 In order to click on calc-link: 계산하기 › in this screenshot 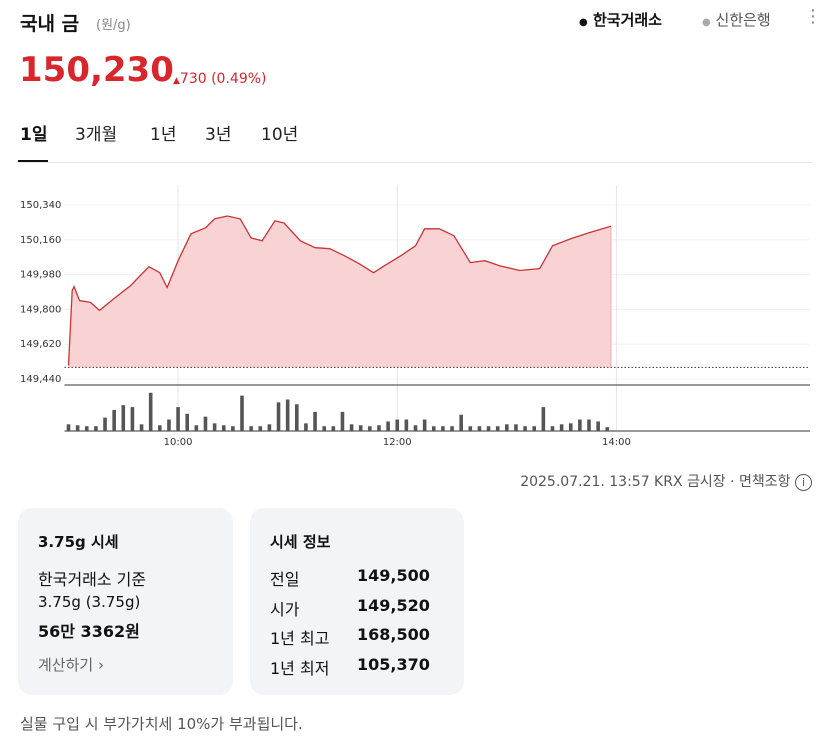, I will do `click(71, 665)`.